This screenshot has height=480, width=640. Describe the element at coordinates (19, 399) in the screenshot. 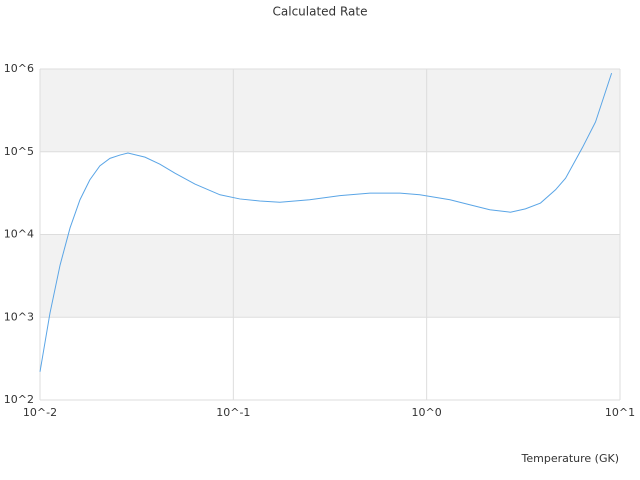

I see `y-tick-label: 10^2` at that location.